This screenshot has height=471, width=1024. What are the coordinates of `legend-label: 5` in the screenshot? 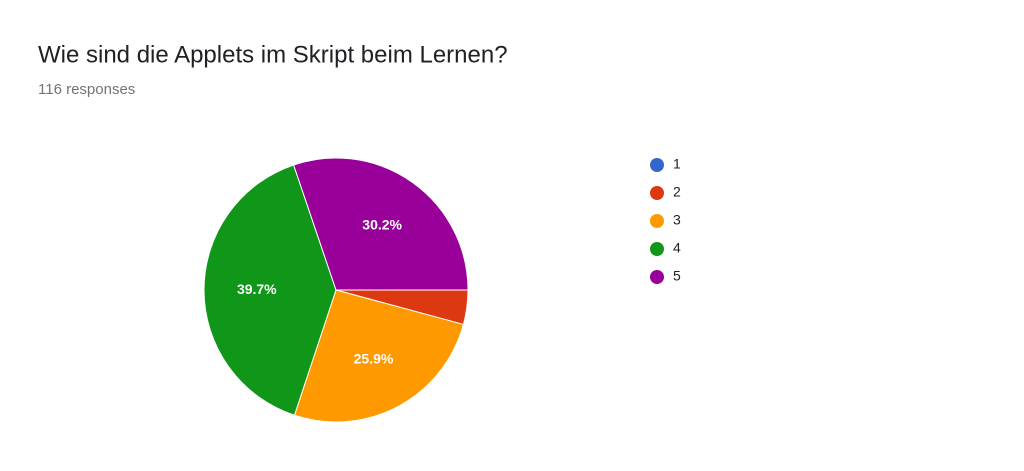 It's located at (677, 276).